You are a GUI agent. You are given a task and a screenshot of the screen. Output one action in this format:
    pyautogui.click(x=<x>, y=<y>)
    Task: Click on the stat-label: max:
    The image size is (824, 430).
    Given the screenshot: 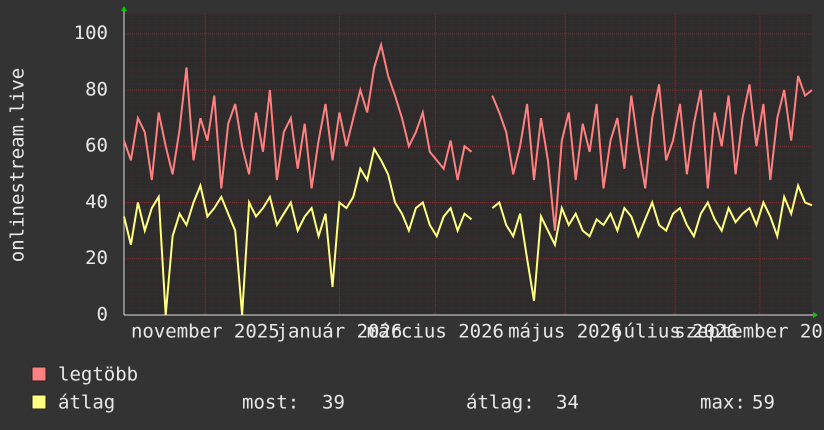 What is the action you would take?
    pyautogui.click(x=723, y=403)
    